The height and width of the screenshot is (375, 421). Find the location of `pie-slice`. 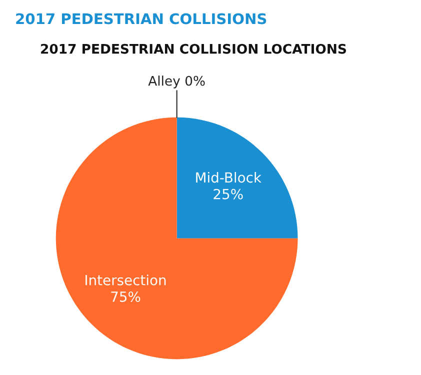

pie-slice is located at coordinates (237, 177).